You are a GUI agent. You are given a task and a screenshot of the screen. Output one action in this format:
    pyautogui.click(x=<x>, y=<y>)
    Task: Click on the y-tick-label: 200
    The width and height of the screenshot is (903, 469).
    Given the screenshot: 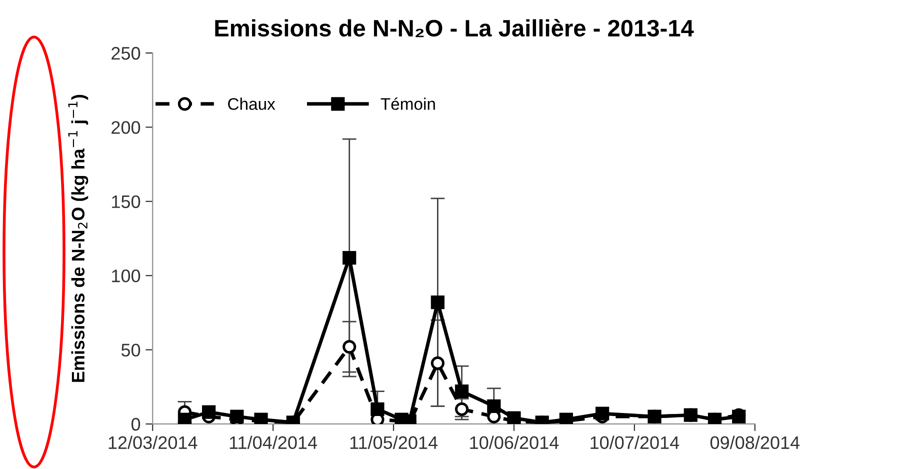 What is the action you would take?
    pyautogui.click(x=126, y=127)
    